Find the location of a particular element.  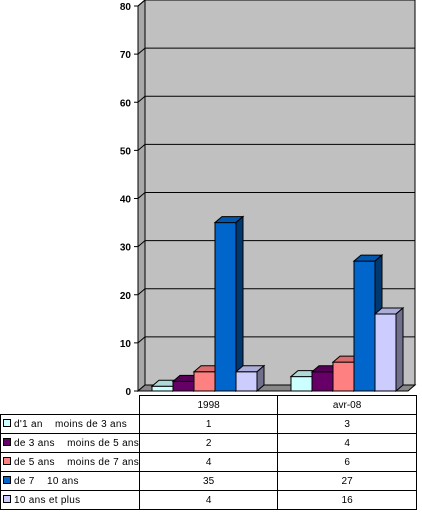

y-tick-label: 10 is located at coordinates (126, 344).